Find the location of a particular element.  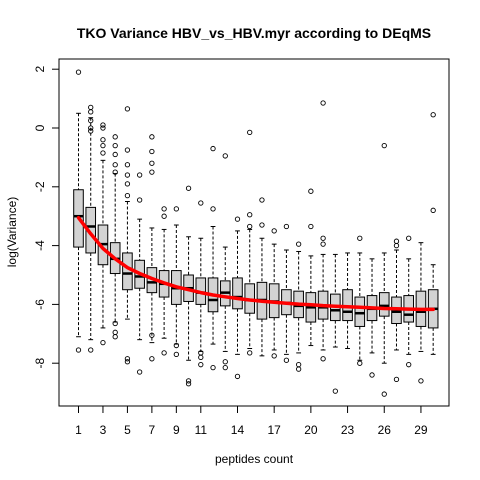

x-tick-label: 29 is located at coordinates (421, 430).